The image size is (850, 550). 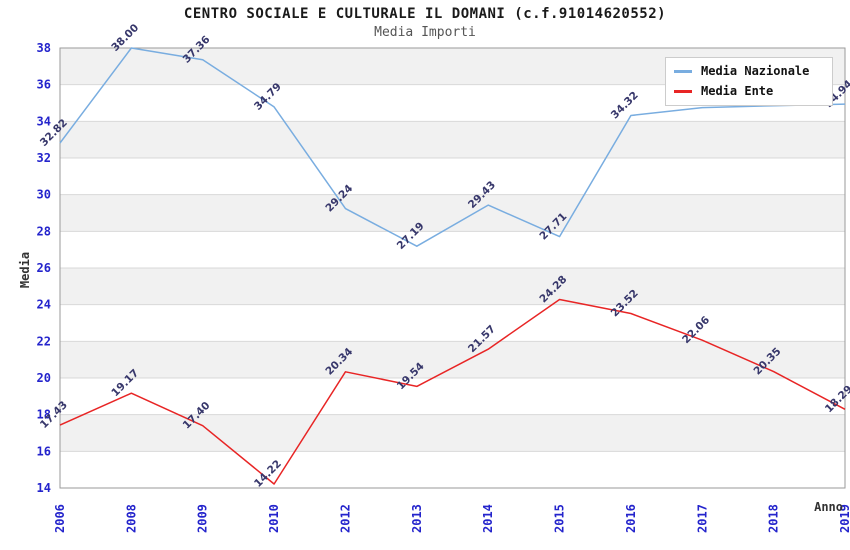 I want to click on legend-item-media-nazionale: Media Nazionale, so click(x=749, y=71).